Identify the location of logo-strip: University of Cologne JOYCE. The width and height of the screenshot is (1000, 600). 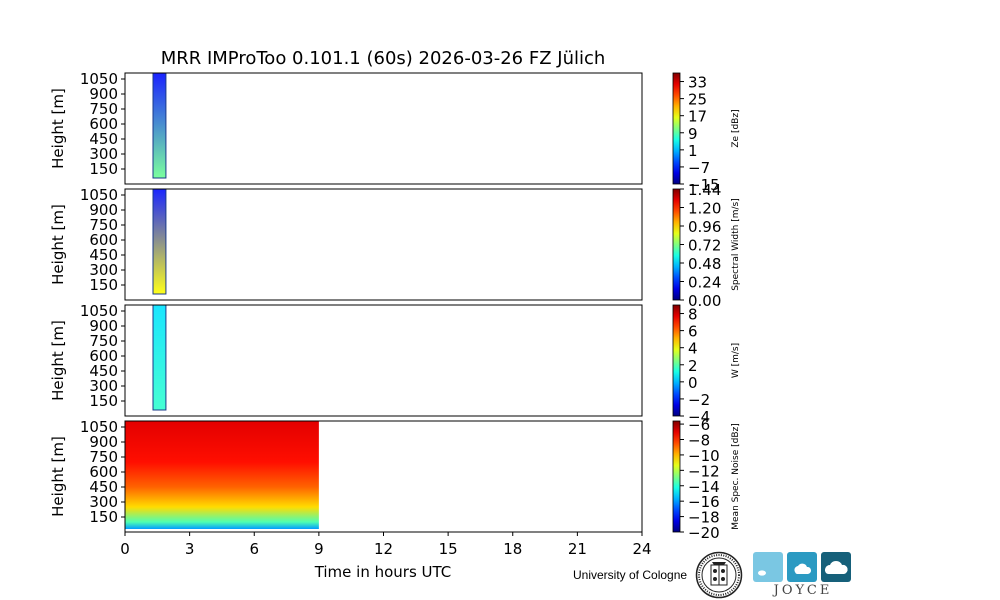
(780, 574).